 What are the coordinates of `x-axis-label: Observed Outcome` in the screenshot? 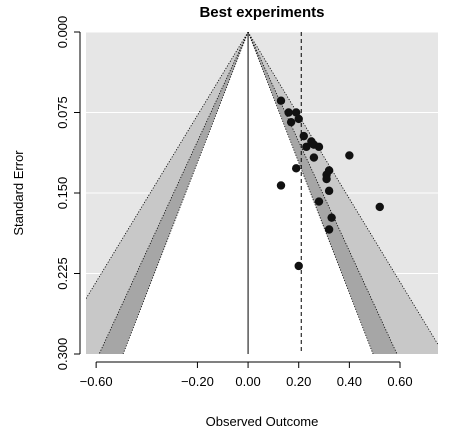 It's located at (262, 421).